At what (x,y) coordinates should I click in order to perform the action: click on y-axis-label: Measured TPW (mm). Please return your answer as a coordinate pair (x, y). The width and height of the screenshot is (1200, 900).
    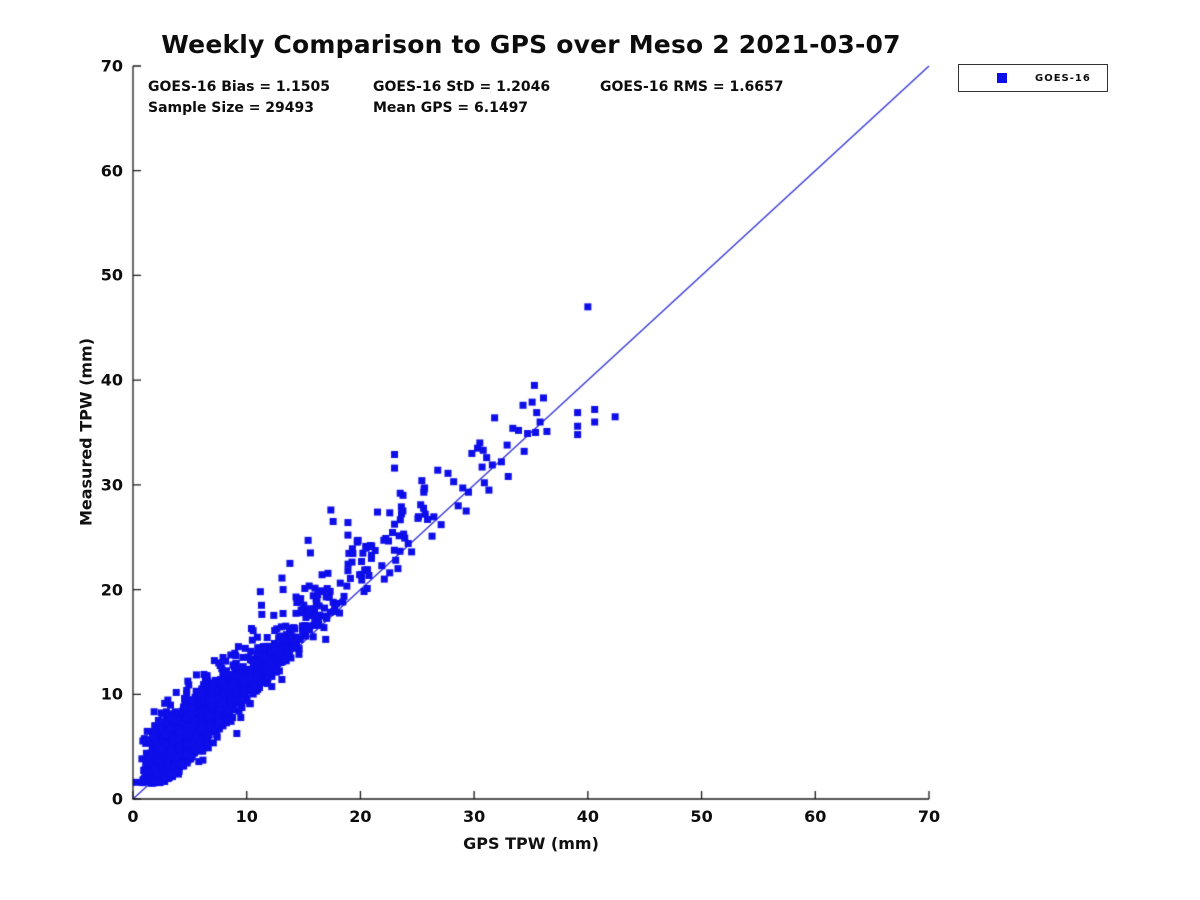
    Looking at the image, I should click on (86, 432).